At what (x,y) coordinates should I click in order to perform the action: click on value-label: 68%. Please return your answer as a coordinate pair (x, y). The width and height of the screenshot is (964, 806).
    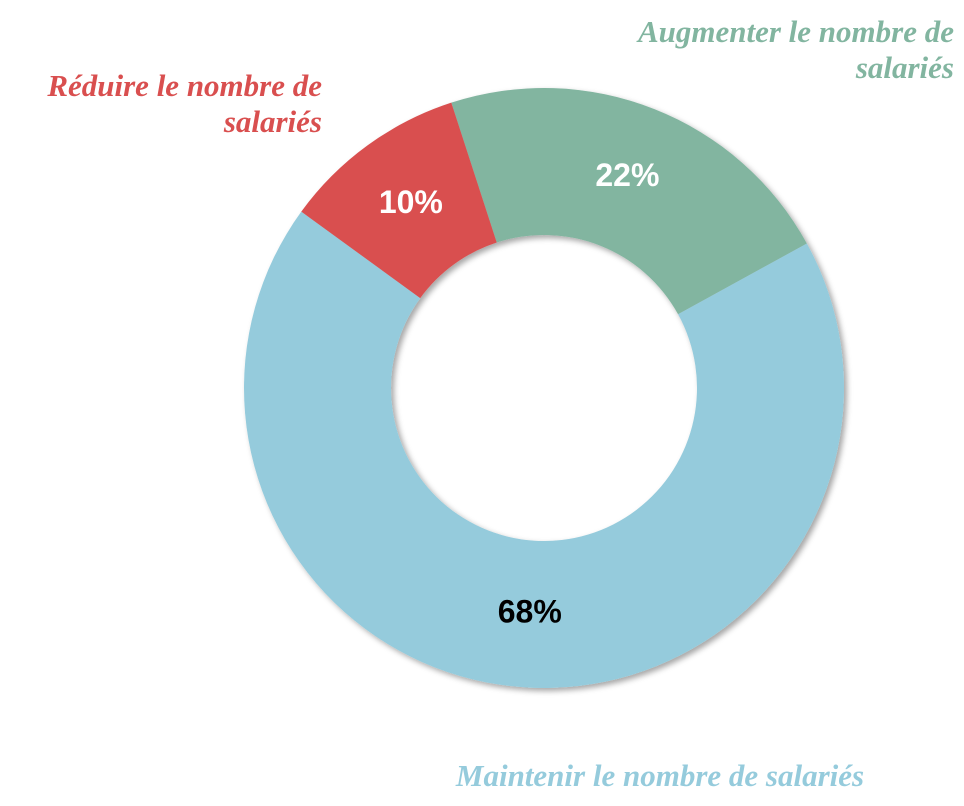
    Looking at the image, I should click on (530, 612).